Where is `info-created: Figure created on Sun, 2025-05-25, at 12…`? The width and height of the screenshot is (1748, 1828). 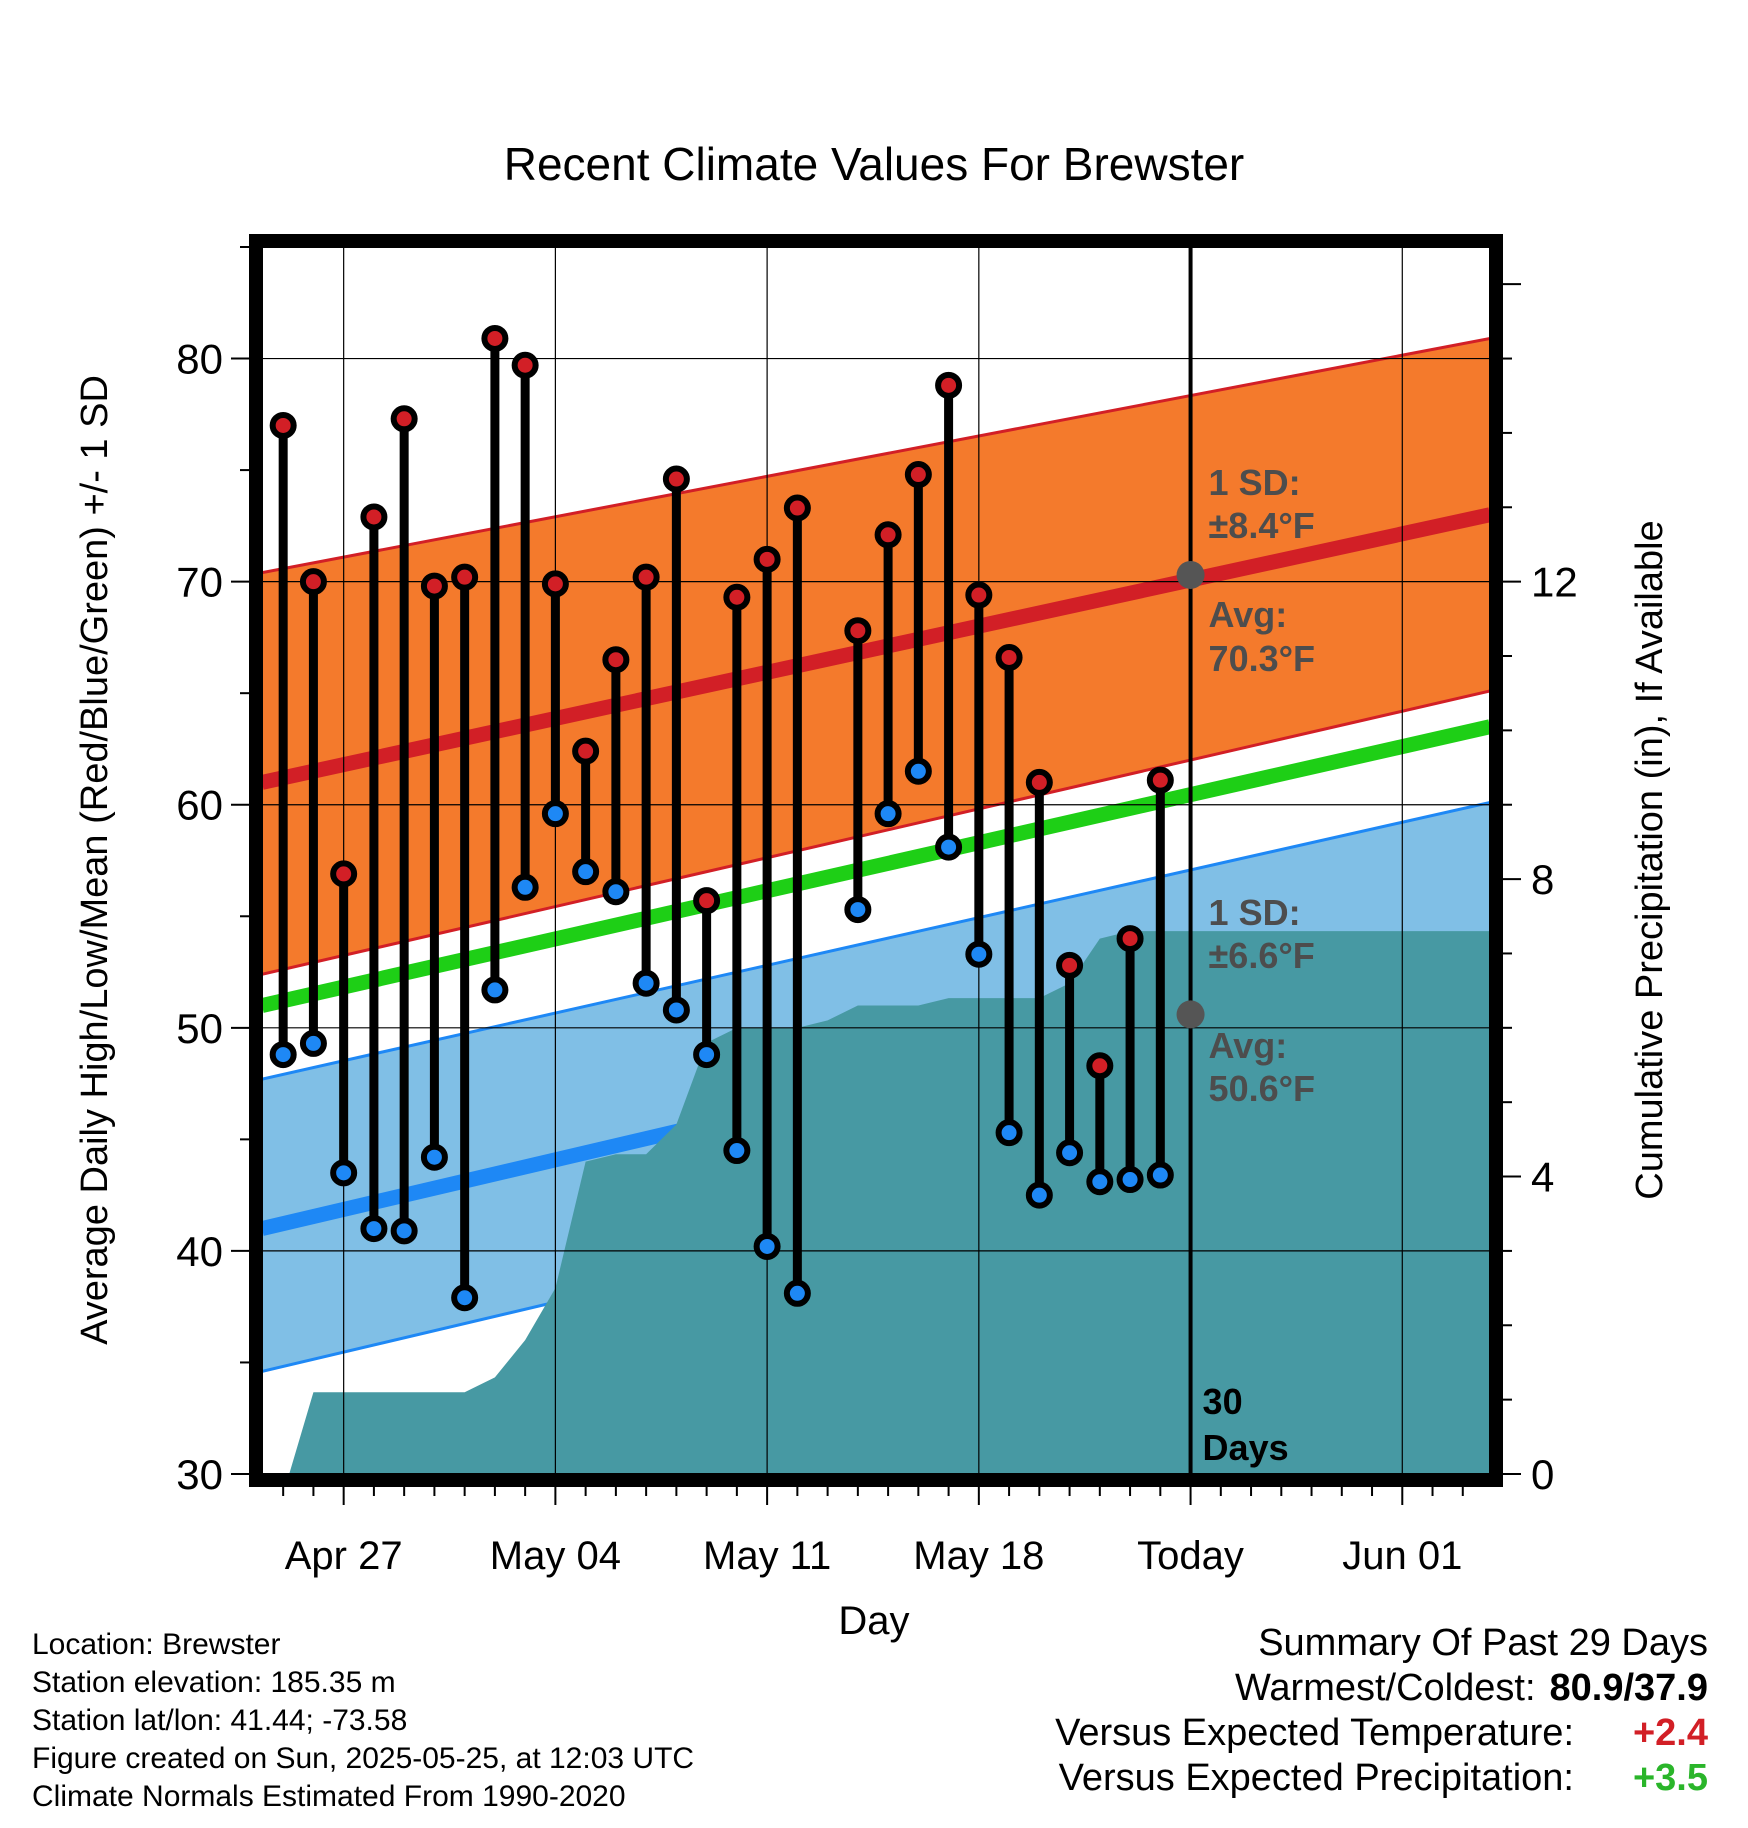
info-created: Figure created on Sun, 2025-05-25, at 12… is located at coordinates (363, 1758).